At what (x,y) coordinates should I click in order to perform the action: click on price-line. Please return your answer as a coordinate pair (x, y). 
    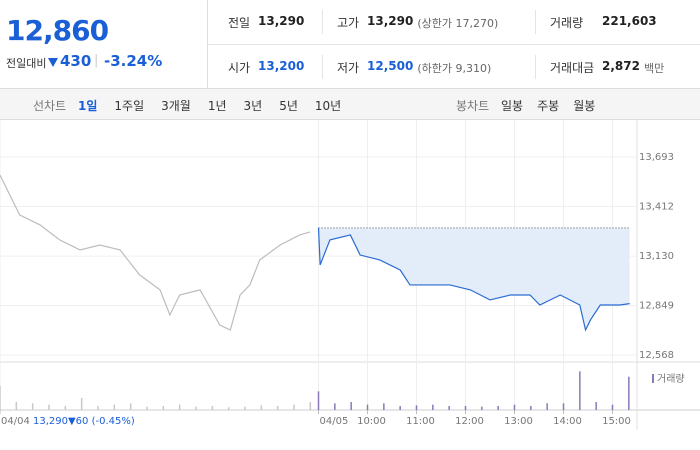
    Looking at the image, I should click on (473, 279).